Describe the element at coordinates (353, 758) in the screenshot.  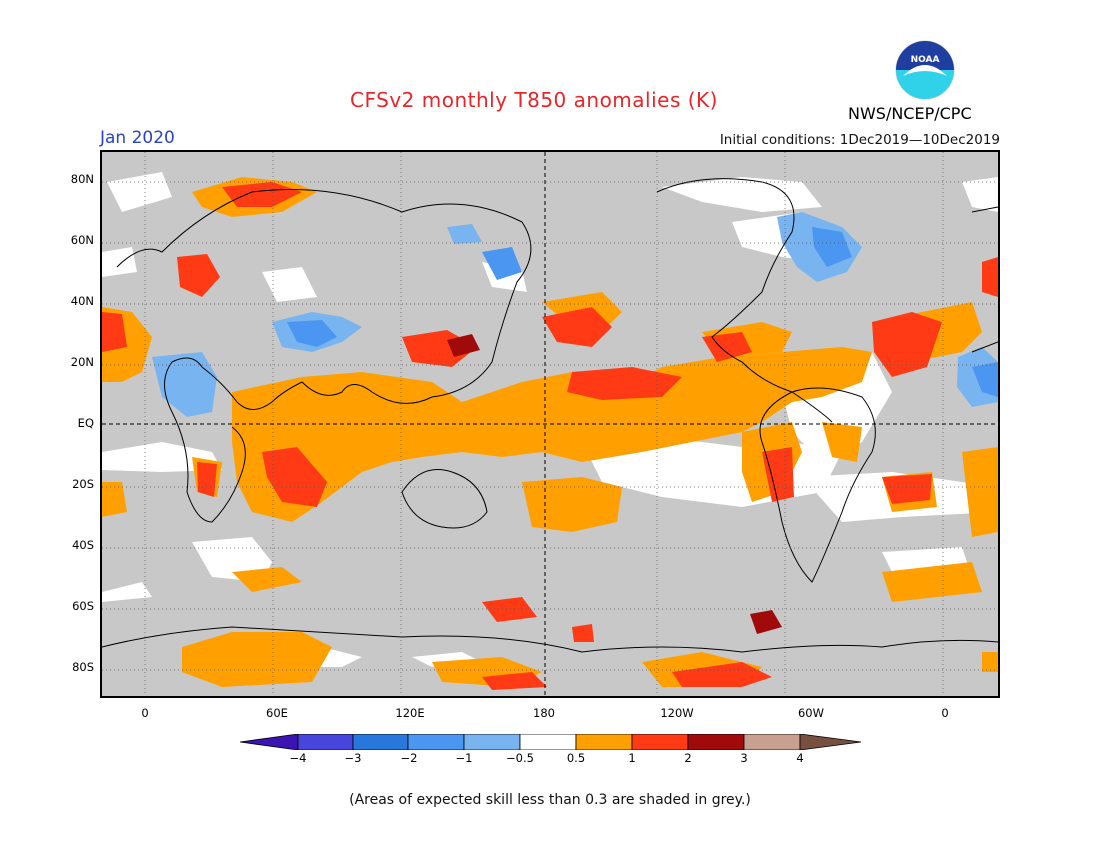
I see `colorbar-label: −3` at that location.